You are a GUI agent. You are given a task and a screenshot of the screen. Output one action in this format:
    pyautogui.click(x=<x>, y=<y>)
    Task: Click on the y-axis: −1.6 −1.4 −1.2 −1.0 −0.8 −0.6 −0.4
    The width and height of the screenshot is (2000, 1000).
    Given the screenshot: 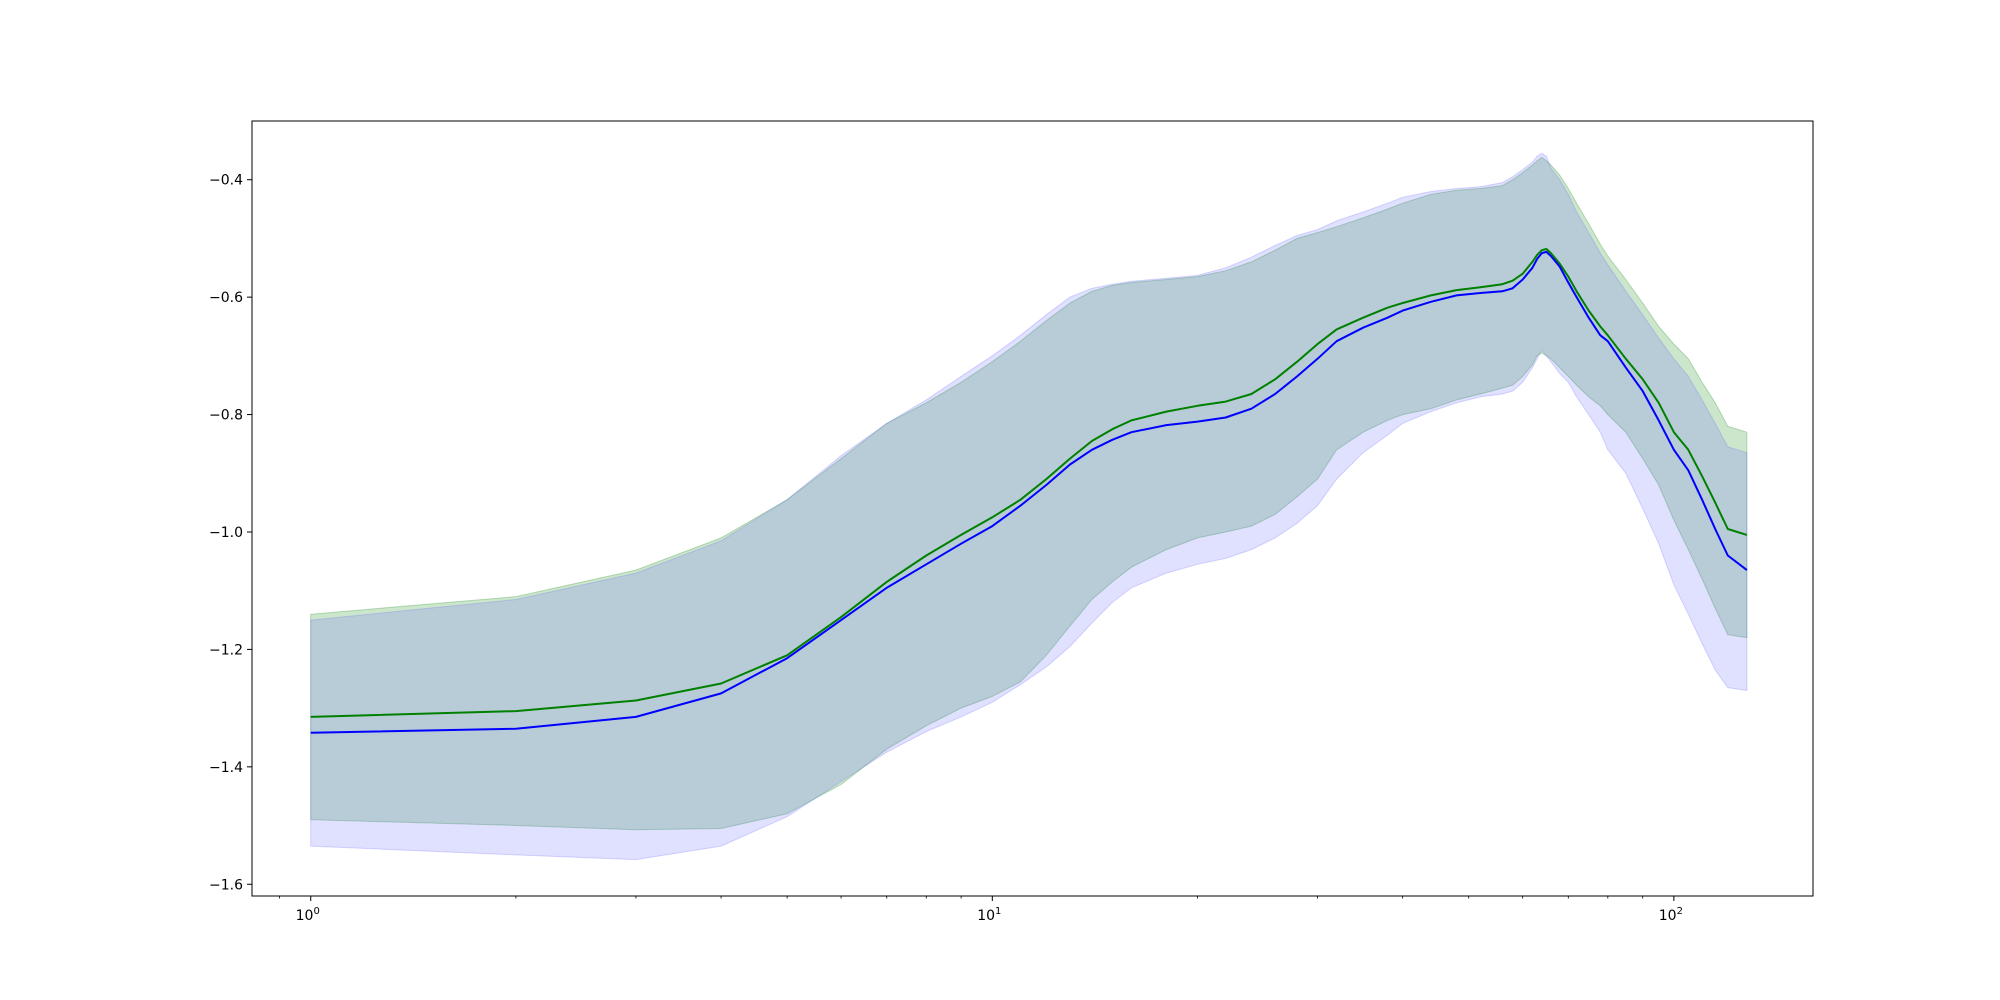 What is the action you would take?
    pyautogui.click(x=230, y=533)
    